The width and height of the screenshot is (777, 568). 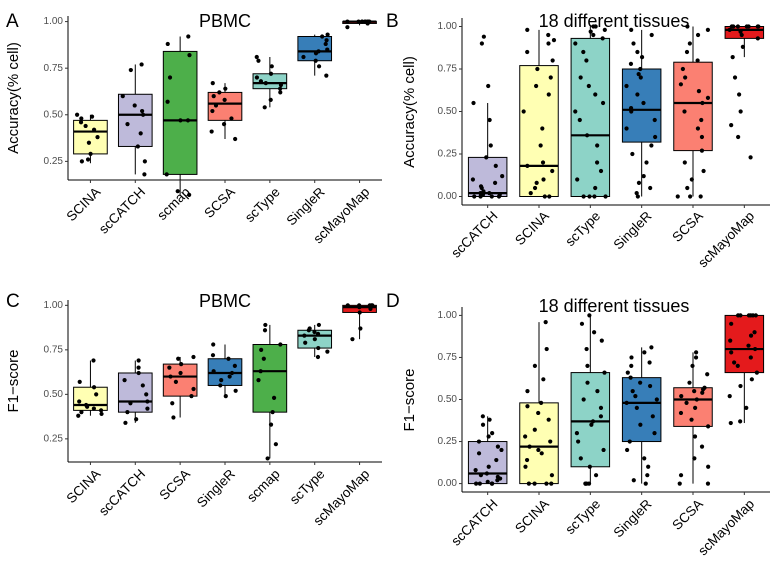 What do you see at coordinates (225, 21) in the screenshot?
I see `chart-title: PBMC` at bounding box center [225, 21].